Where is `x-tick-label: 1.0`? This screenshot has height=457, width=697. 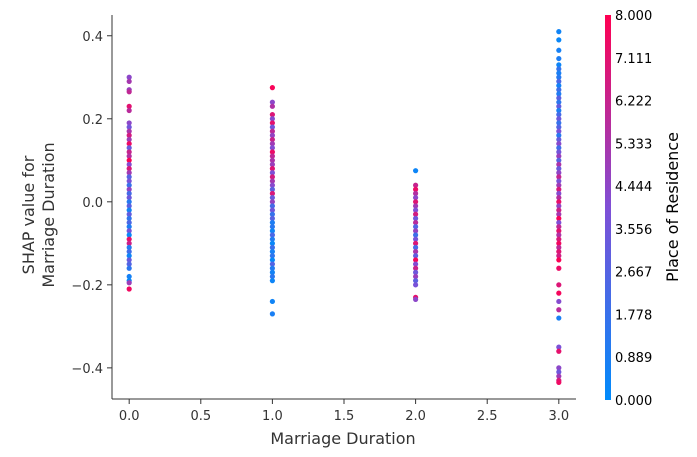
x-tick-label: 1.0 is located at coordinates (272, 416).